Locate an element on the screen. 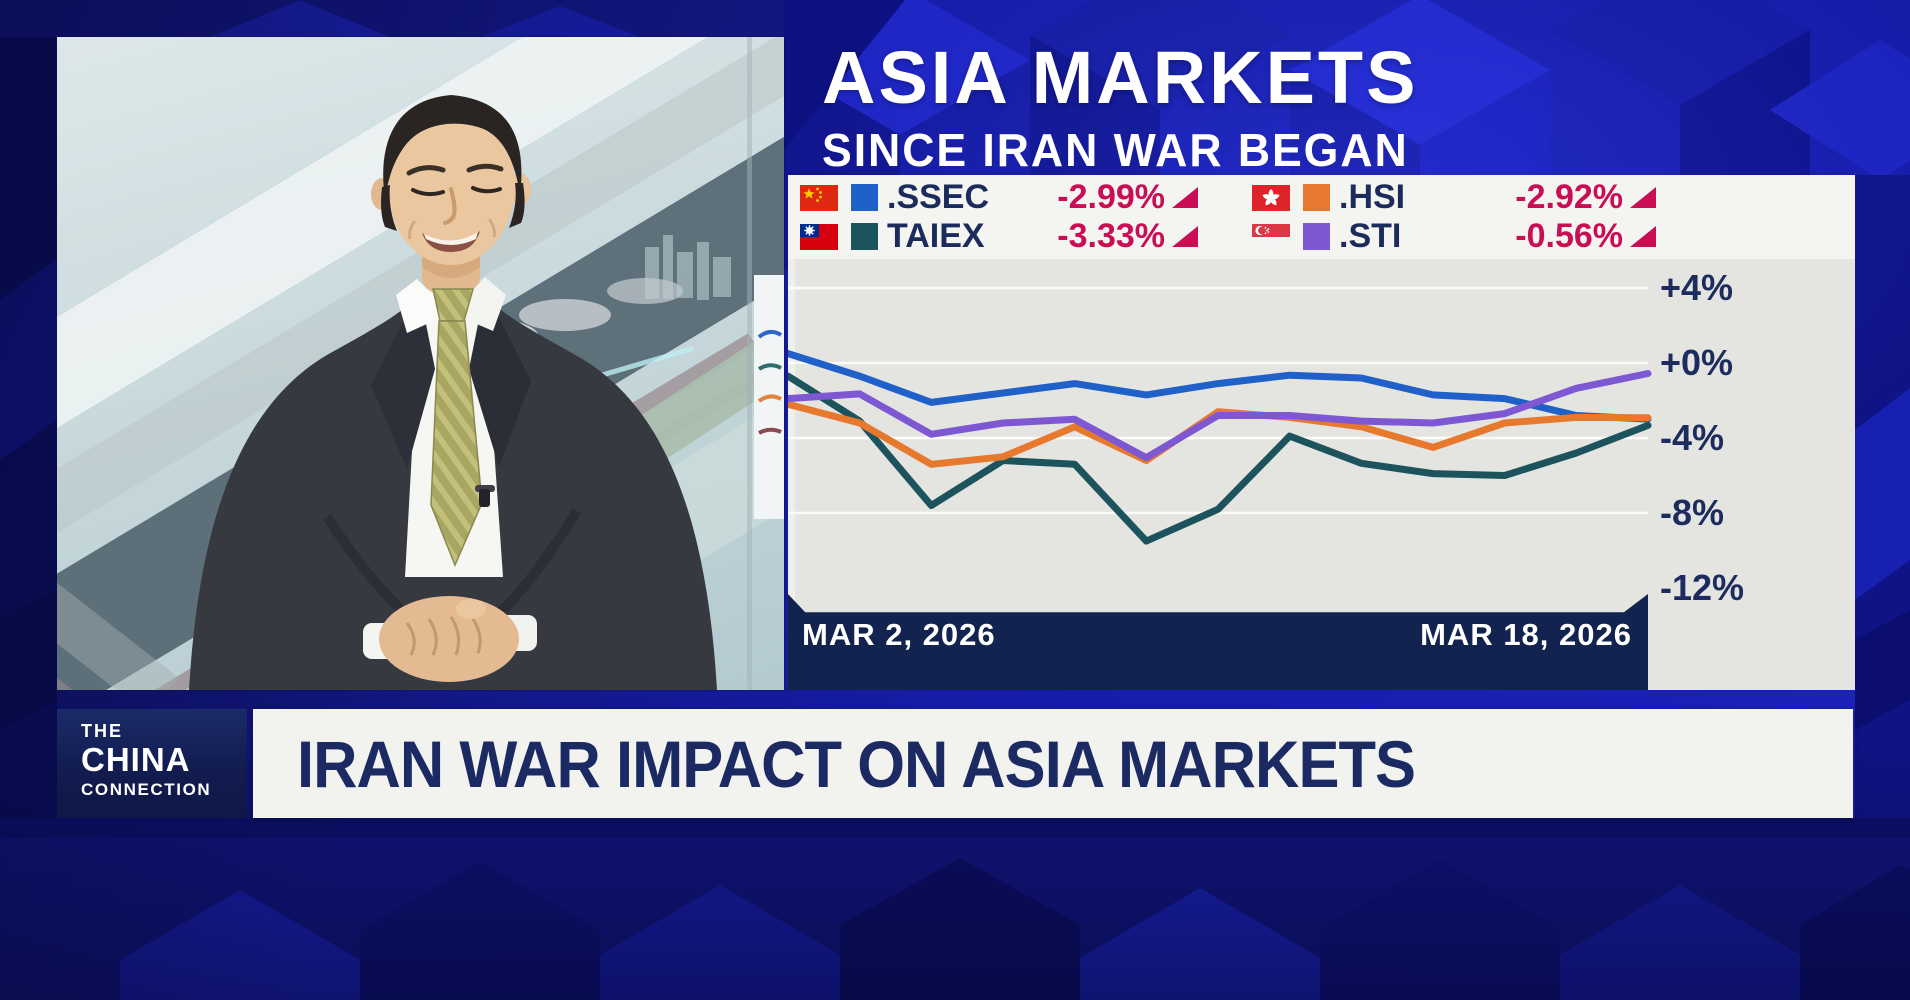  chart-title: ASIA MARKETS is located at coordinates (1120, 77).